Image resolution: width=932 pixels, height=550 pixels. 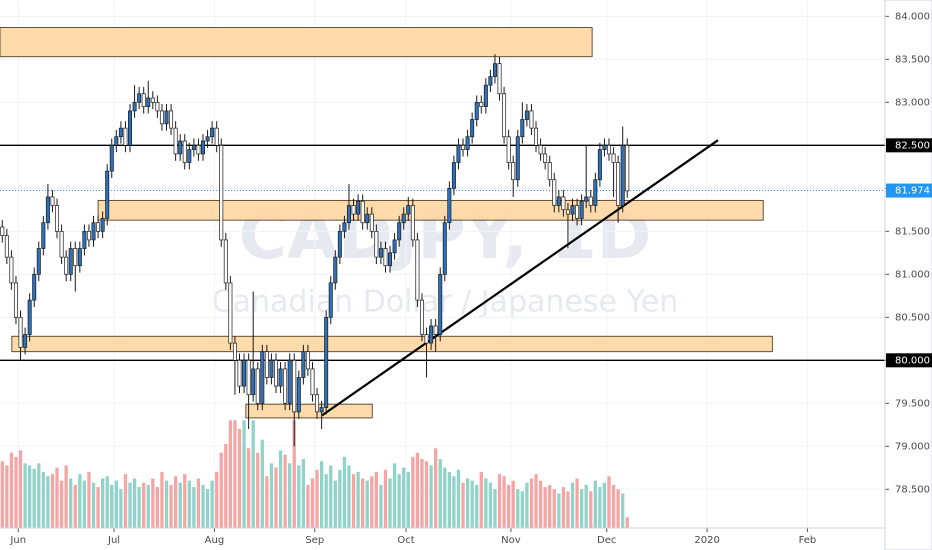 I want to click on x-tick-label: Sep, so click(x=314, y=540).